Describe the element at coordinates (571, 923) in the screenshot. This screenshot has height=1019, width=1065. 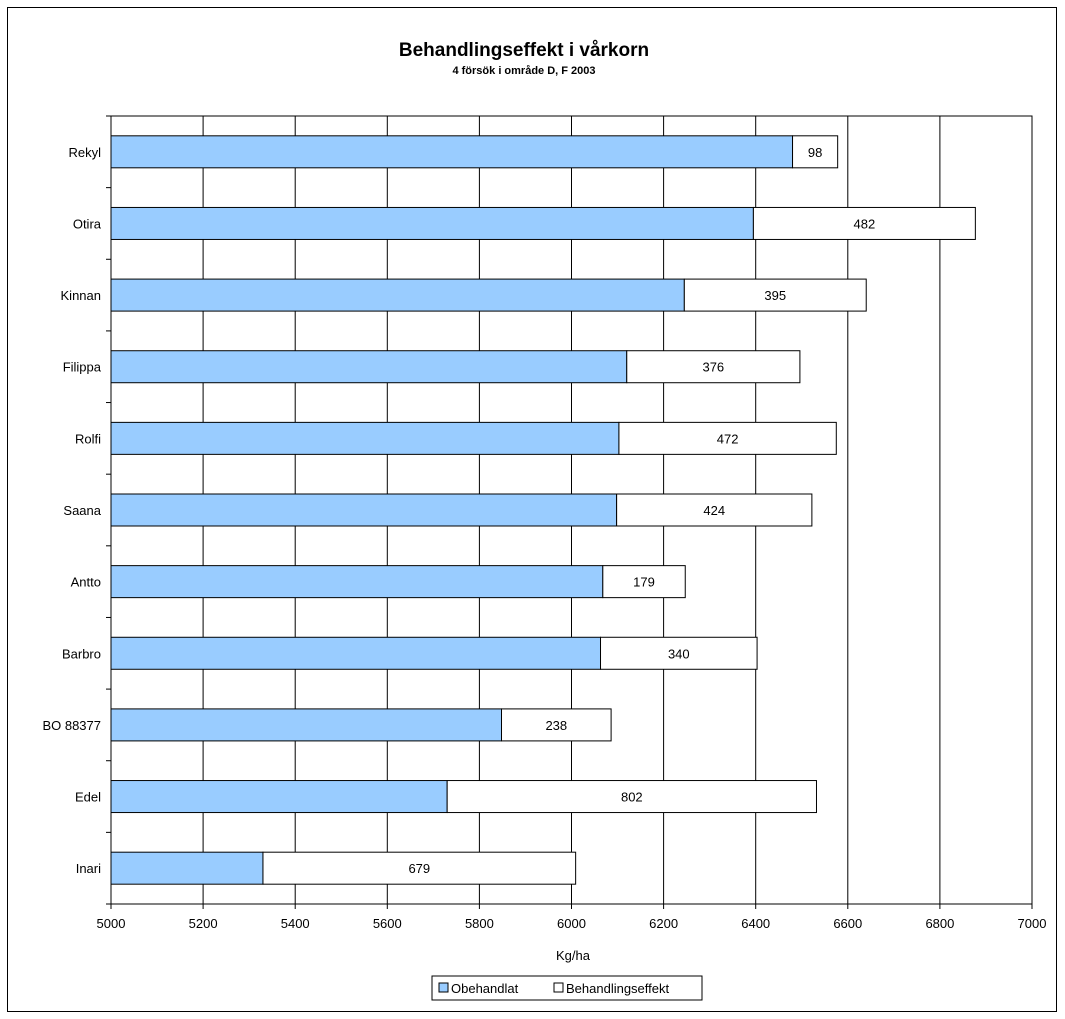
I see `x-tick-label: 6000` at that location.